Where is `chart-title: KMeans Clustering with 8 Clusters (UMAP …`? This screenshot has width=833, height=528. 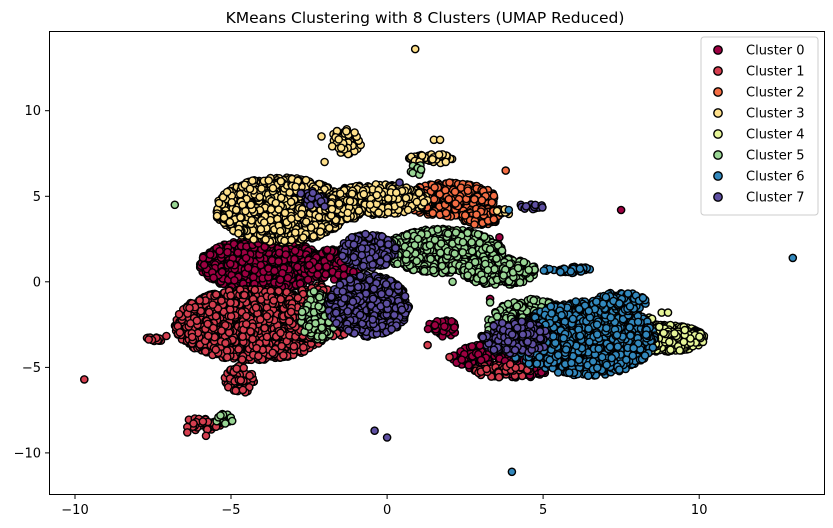 chart-title: KMeans Clustering with 8 Clusters (UMAP … is located at coordinates (425, 18).